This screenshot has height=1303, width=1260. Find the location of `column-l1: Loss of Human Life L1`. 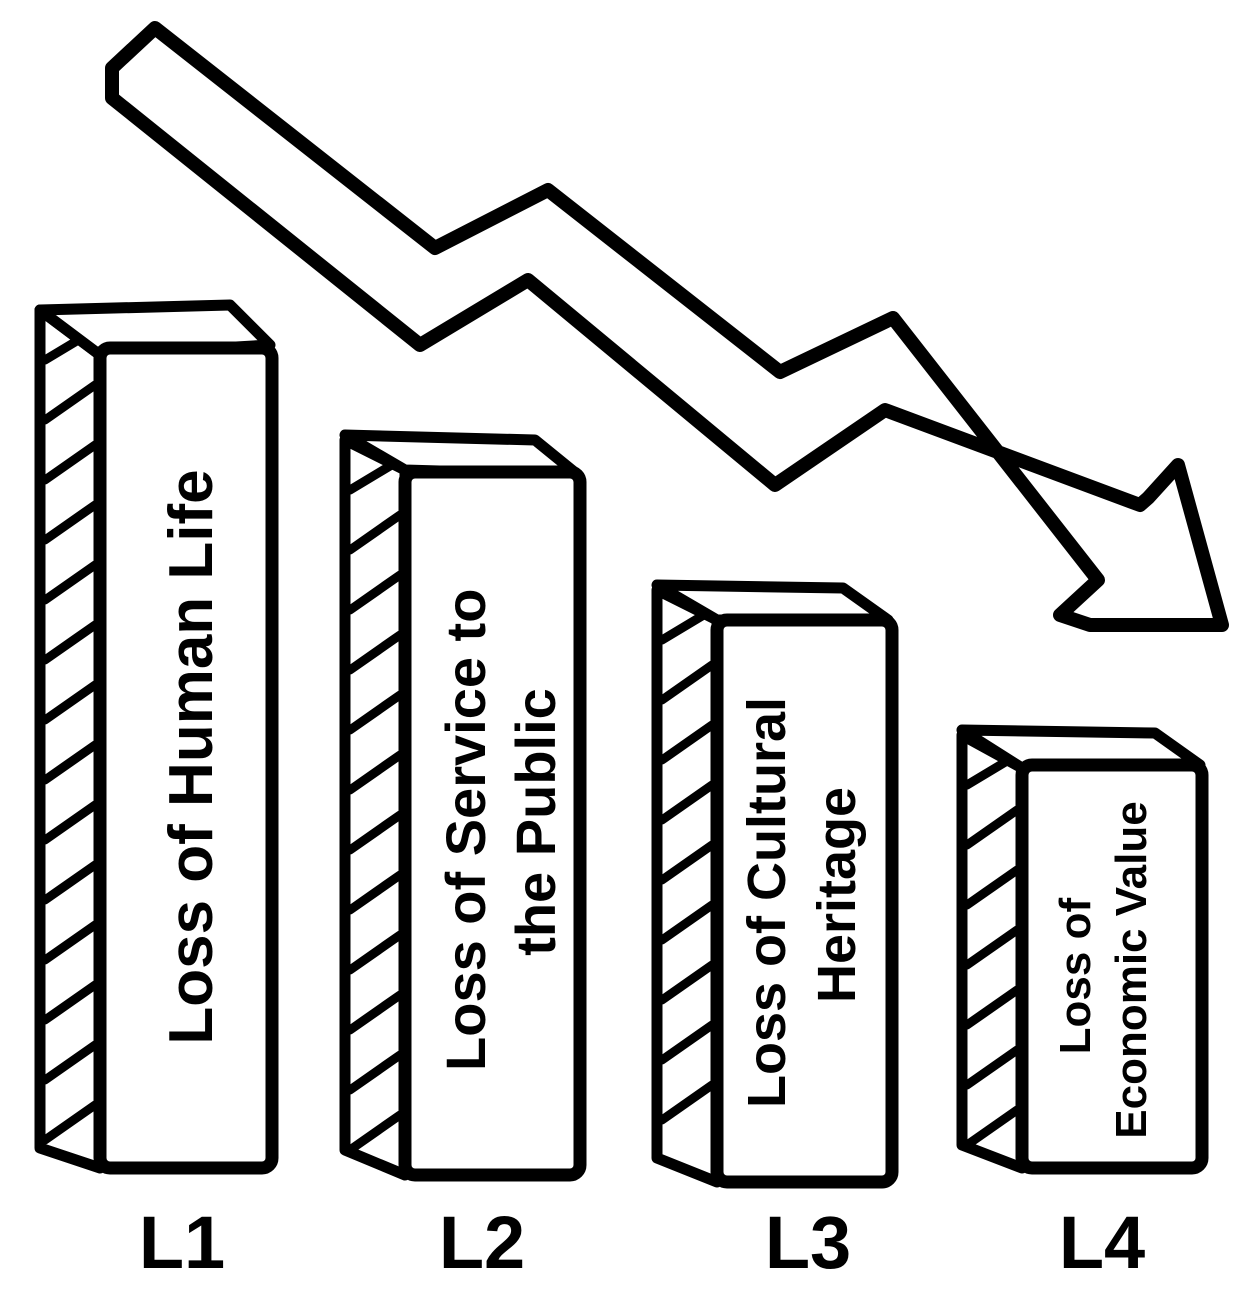

column-l1: Loss of Human Life L1 is located at coordinates (156, 791).